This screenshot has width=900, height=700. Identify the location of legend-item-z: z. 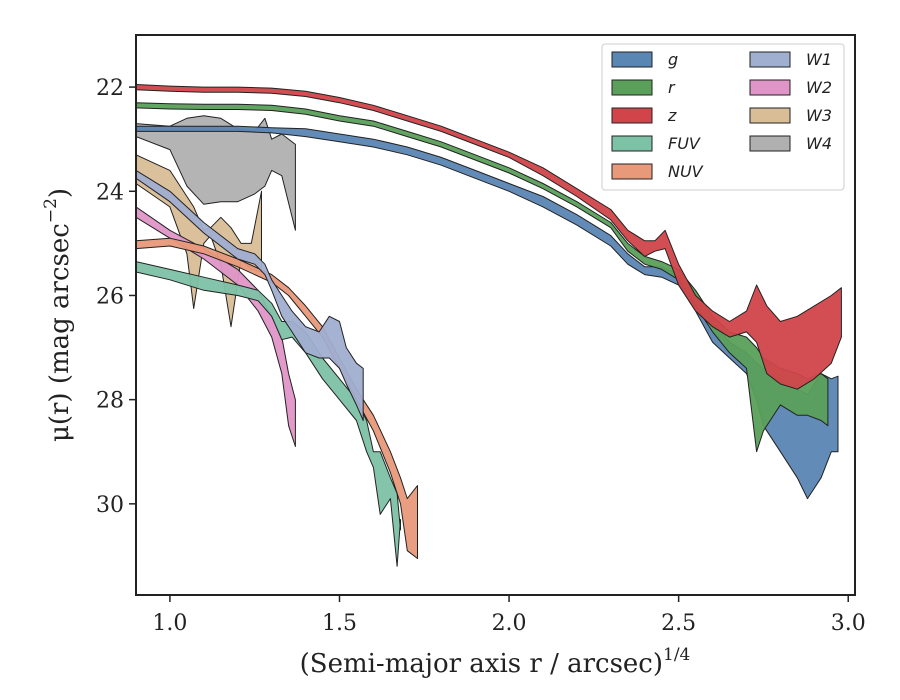
(644, 115).